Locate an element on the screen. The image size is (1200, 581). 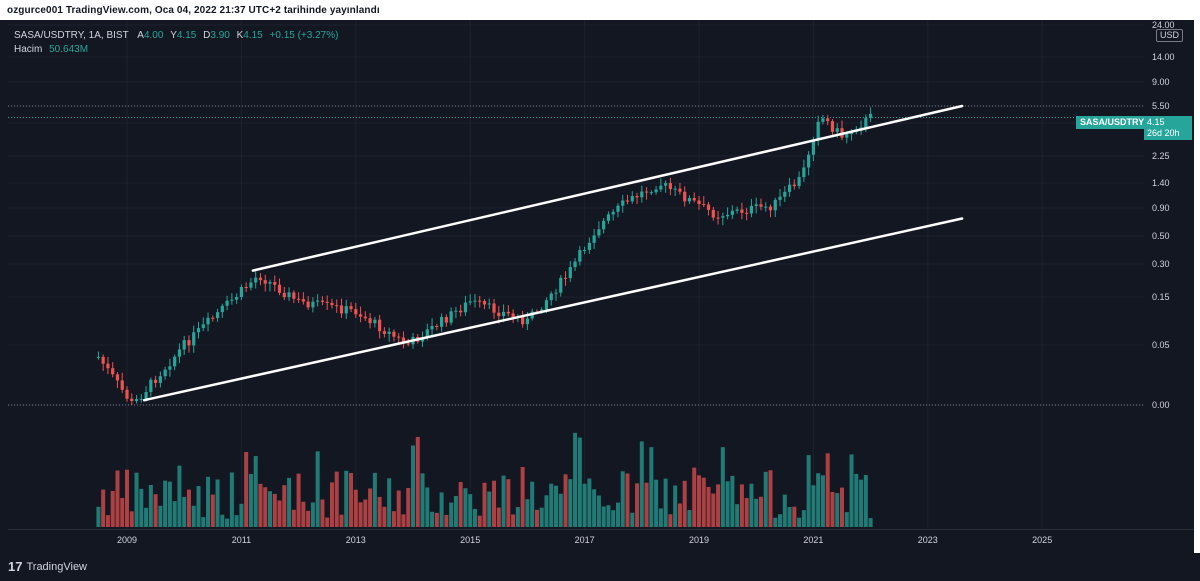
time-tick-label: 2021 is located at coordinates (813, 540).